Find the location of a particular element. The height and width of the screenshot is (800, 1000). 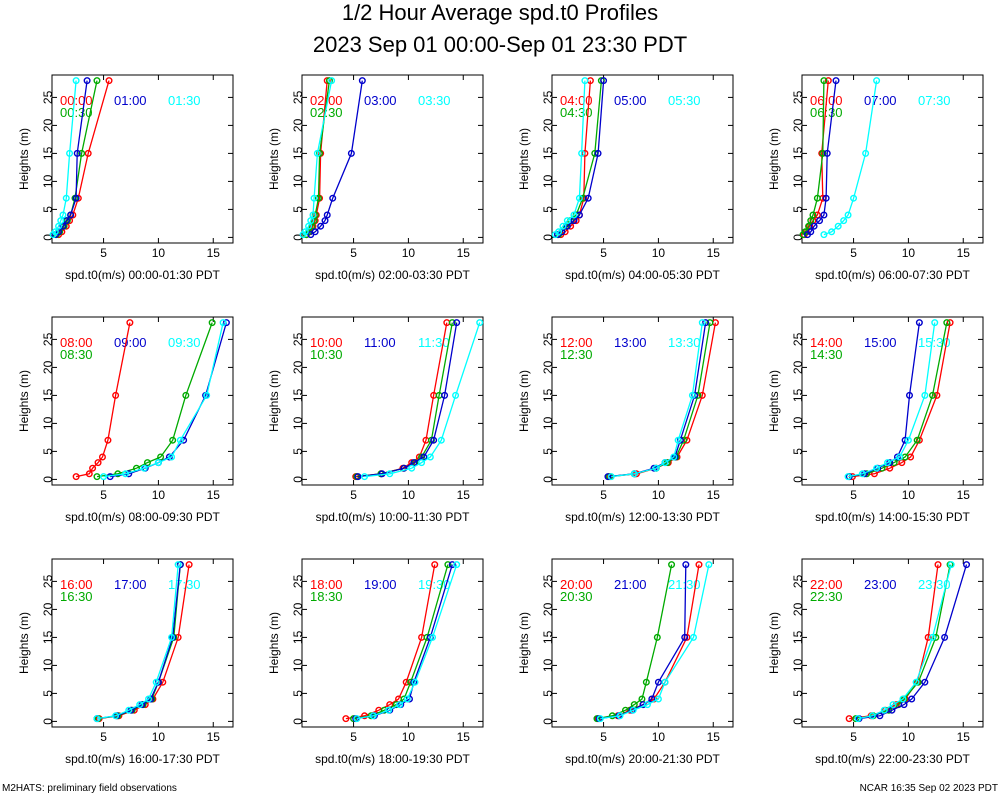

series-time-label: 07:00 is located at coordinates (880, 100).